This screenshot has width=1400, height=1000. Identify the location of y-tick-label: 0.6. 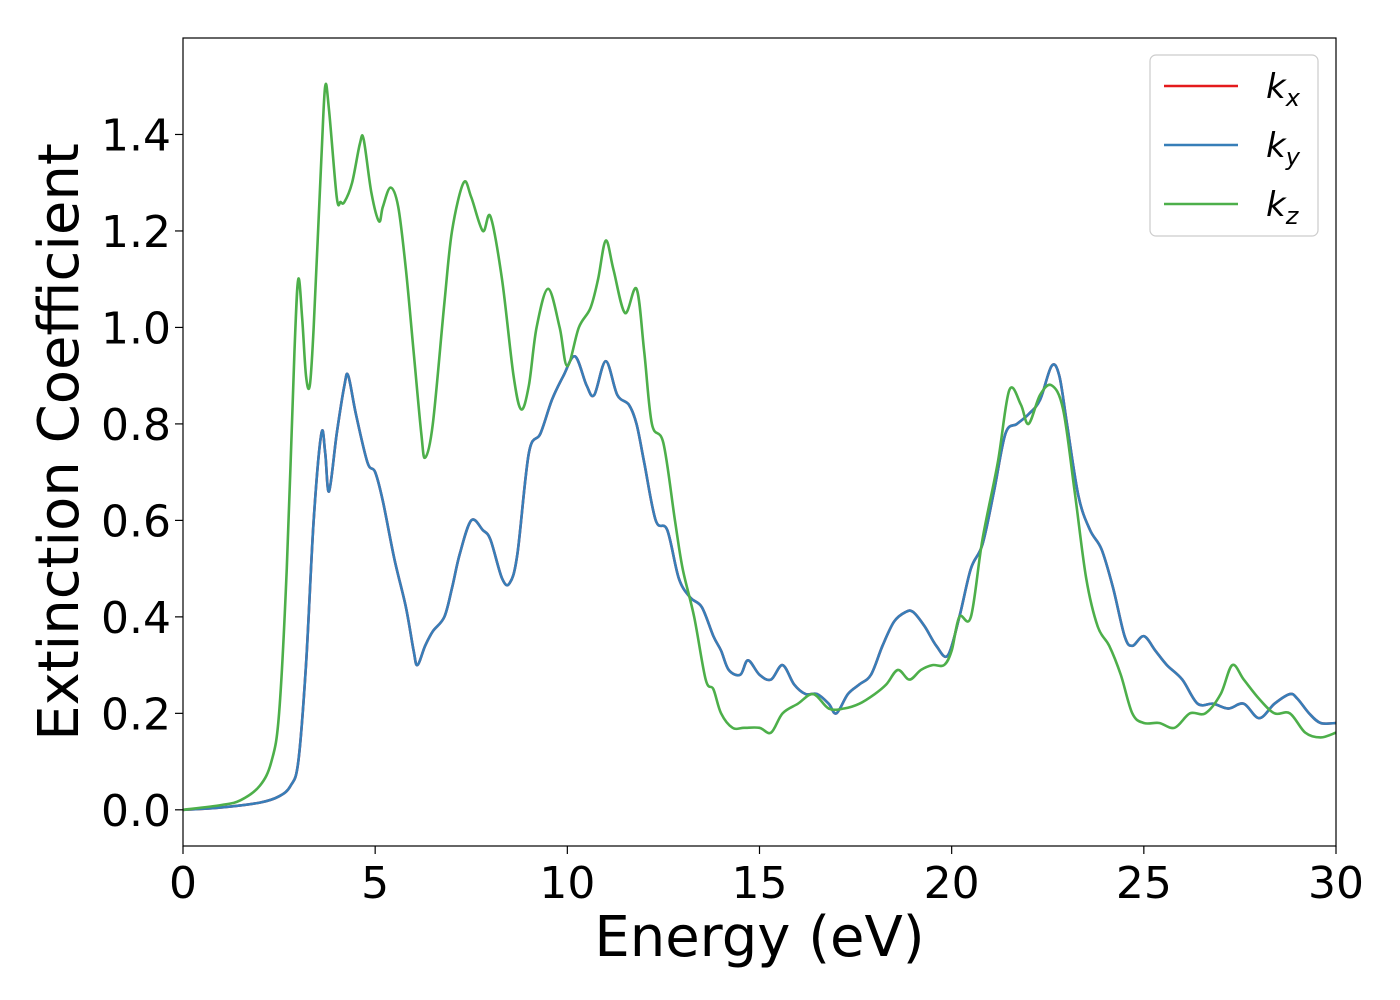
(136, 521).